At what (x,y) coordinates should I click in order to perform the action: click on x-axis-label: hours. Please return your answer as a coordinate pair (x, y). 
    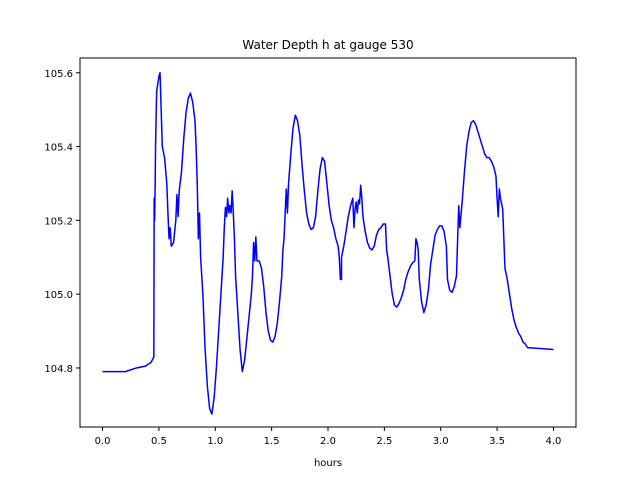
    Looking at the image, I should click on (328, 463).